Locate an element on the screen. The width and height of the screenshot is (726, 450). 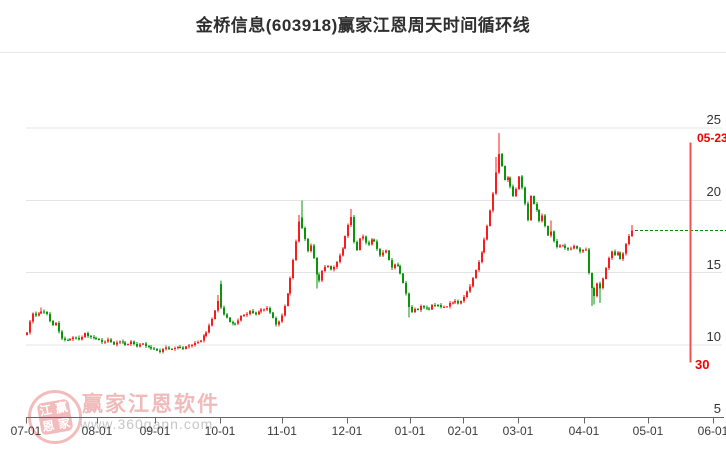
x-axis-label: 09-01 is located at coordinates (155, 431).